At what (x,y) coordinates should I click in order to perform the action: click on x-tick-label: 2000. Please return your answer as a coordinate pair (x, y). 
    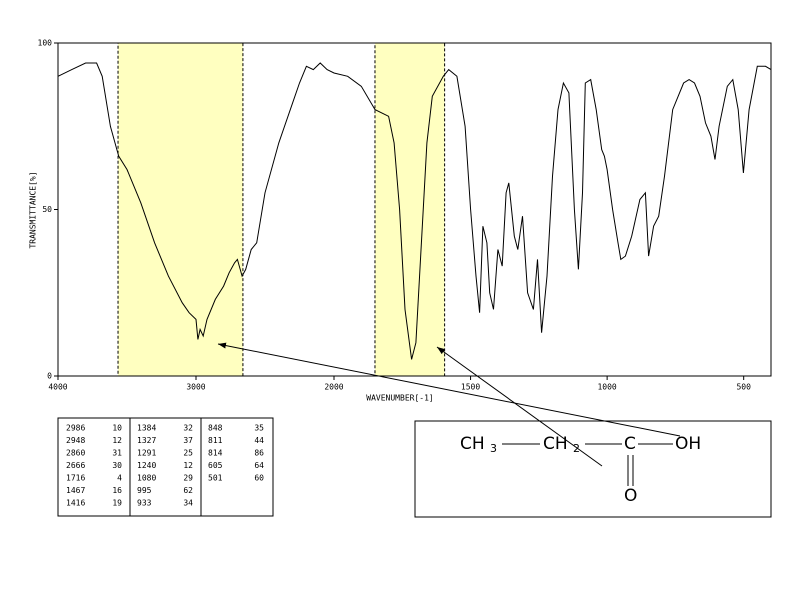
    Looking at the image, I should click on (333, 387).